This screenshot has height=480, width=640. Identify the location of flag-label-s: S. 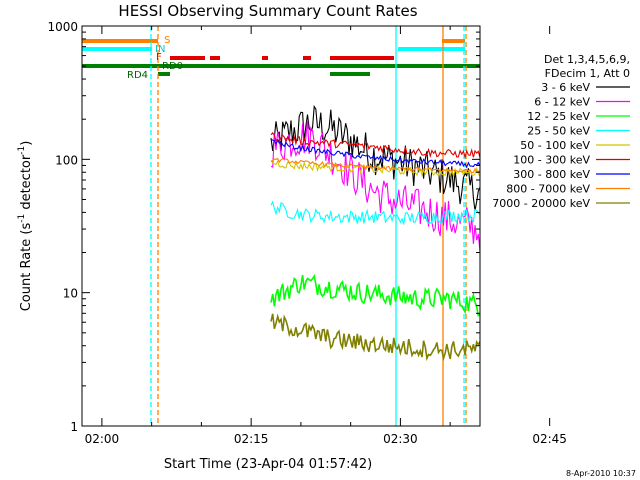
(167, 40).